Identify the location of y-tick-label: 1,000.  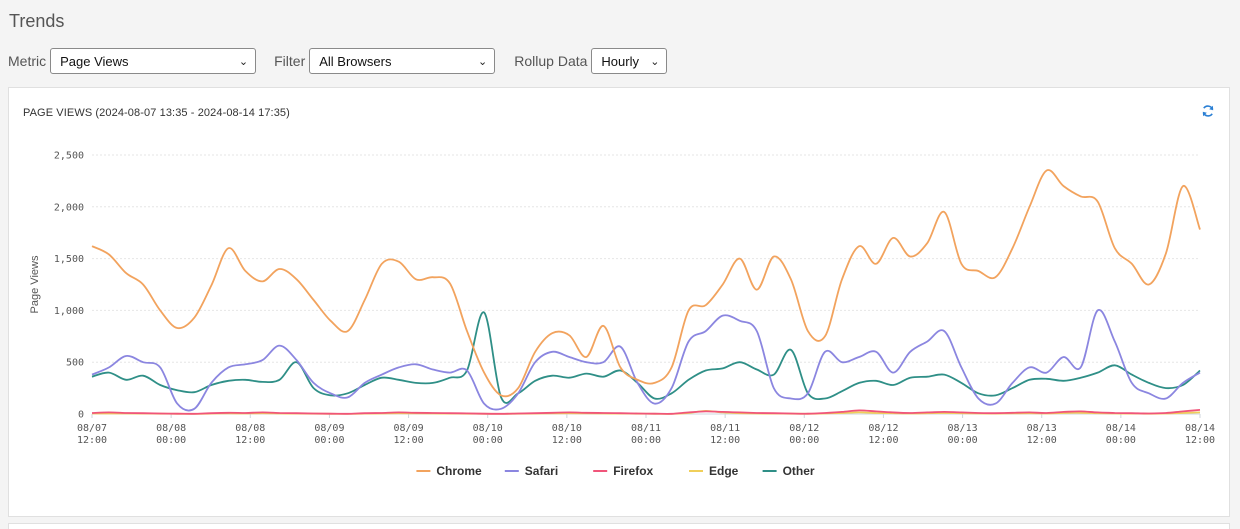
(69, 311).